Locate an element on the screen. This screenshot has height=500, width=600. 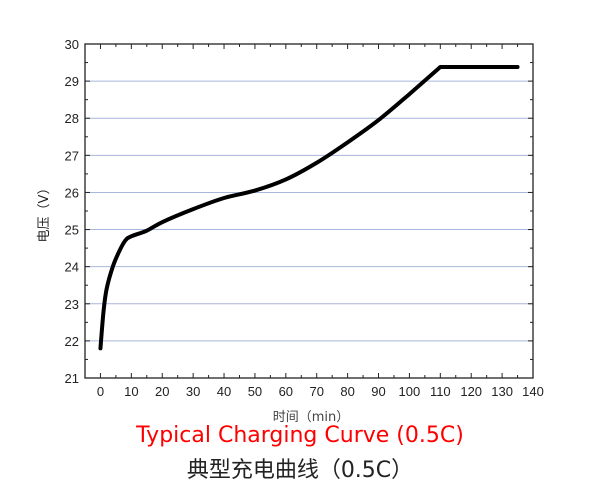
y-tick-label: 29 is located at coordinates (72, 81).